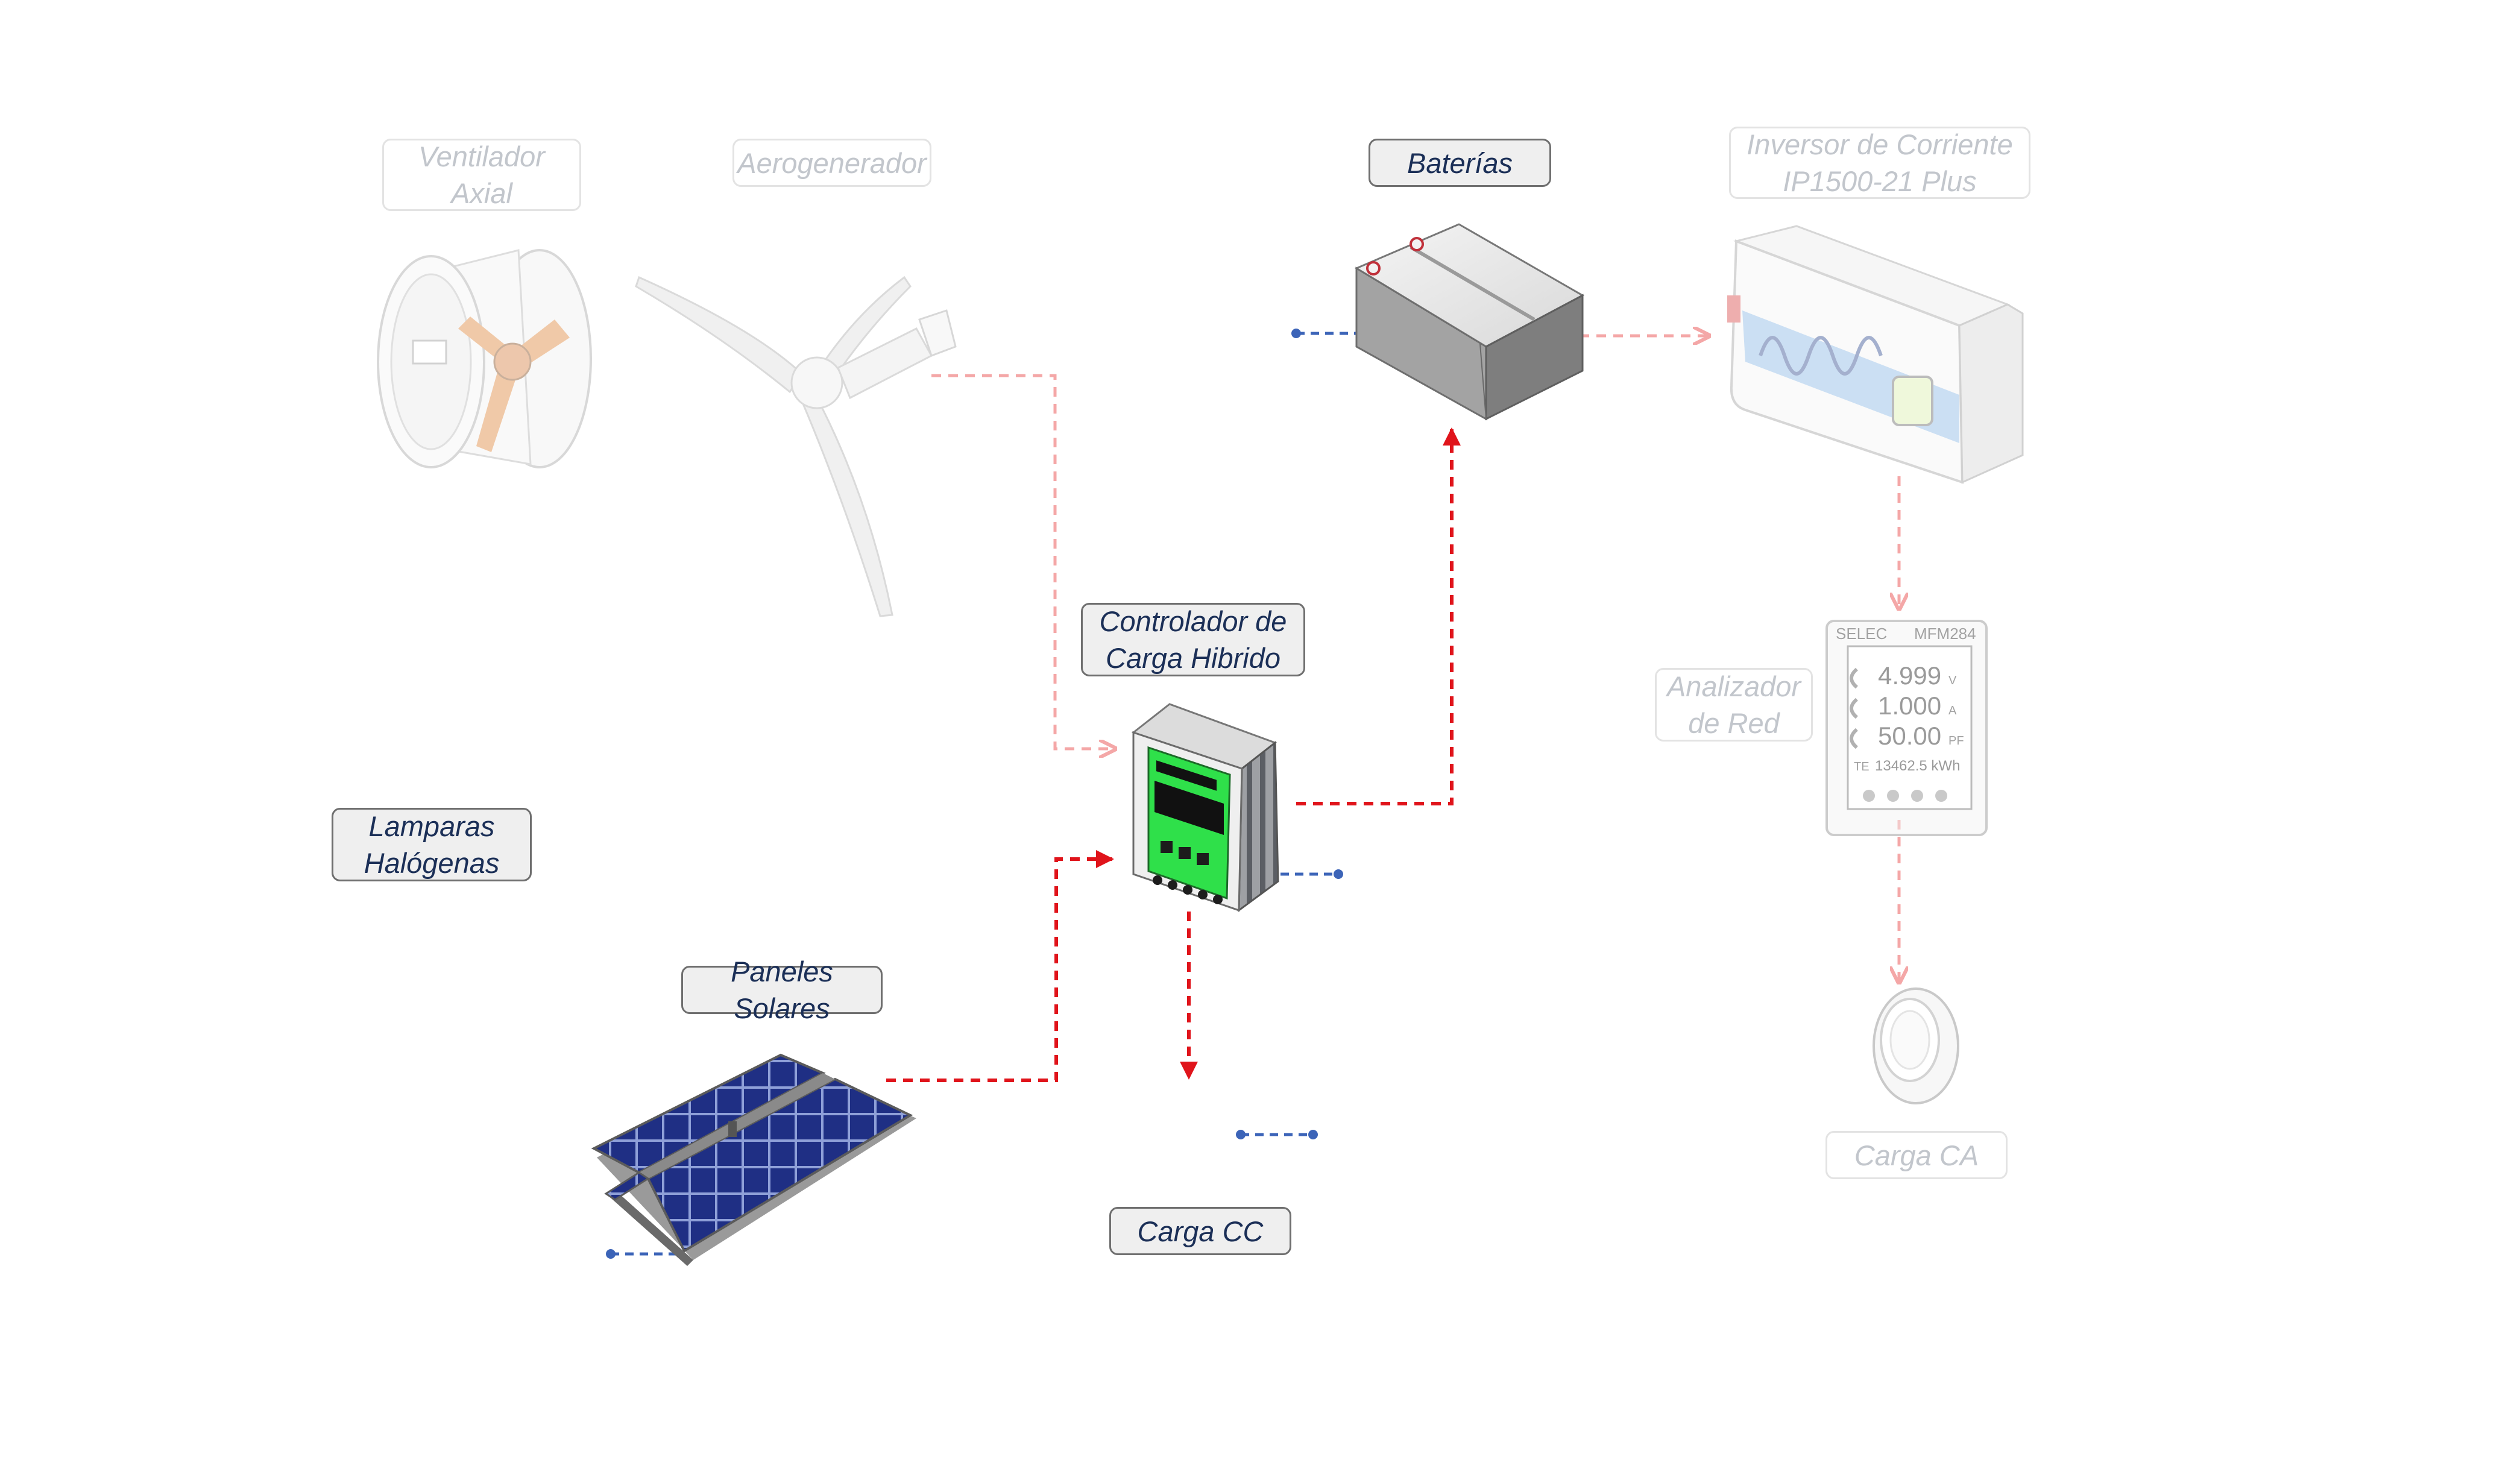 This screenshot has height=1477, width=2520. What do you see at coordinates (1469, 322) in the screenshot?
I see `battery-image` at bounding box center [1469, 322].